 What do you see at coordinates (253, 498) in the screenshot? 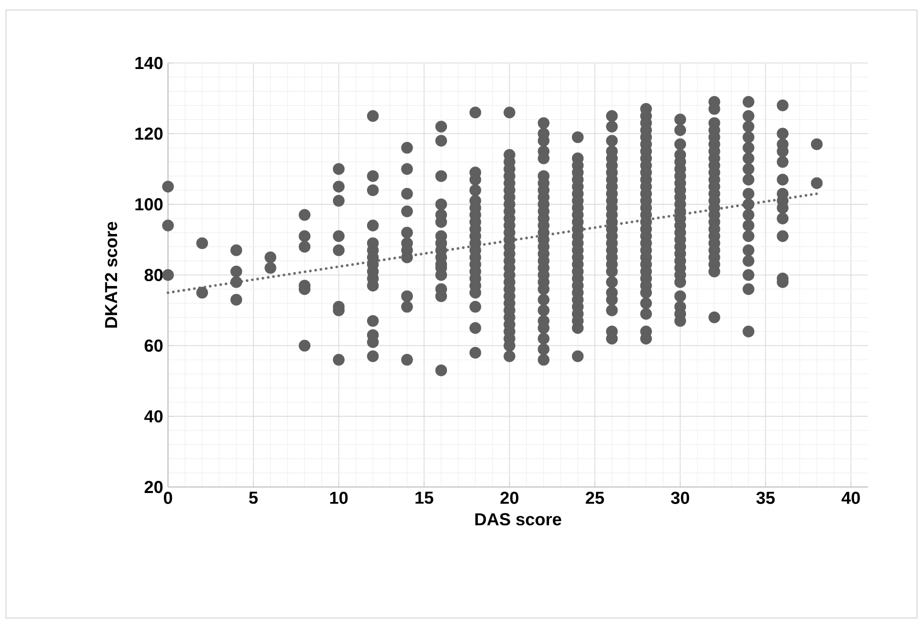
I see `x-tick-label: 5` at bounding box center [253, 498].